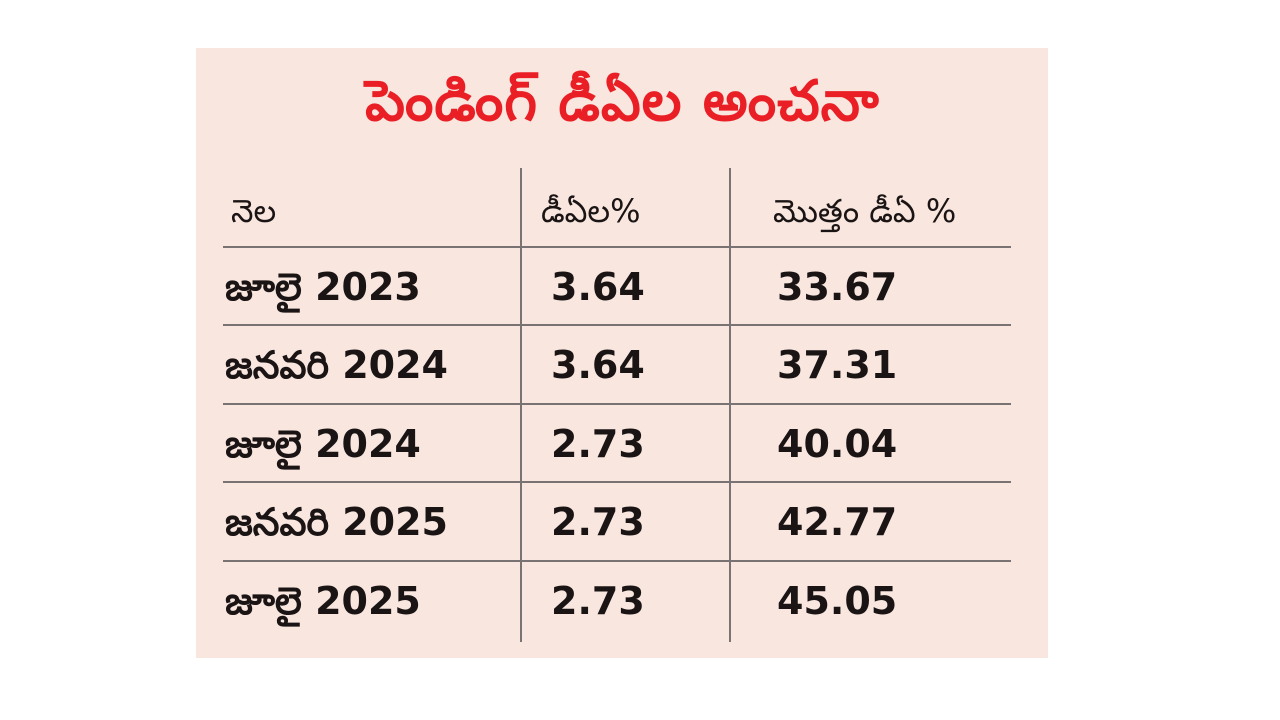 This screenshot has height=720, width=1280. Describe the element at coordinates (865, 211) in the screenshot. I see `header-total-da-percent: మొత్తం డీఏ %` at that location.